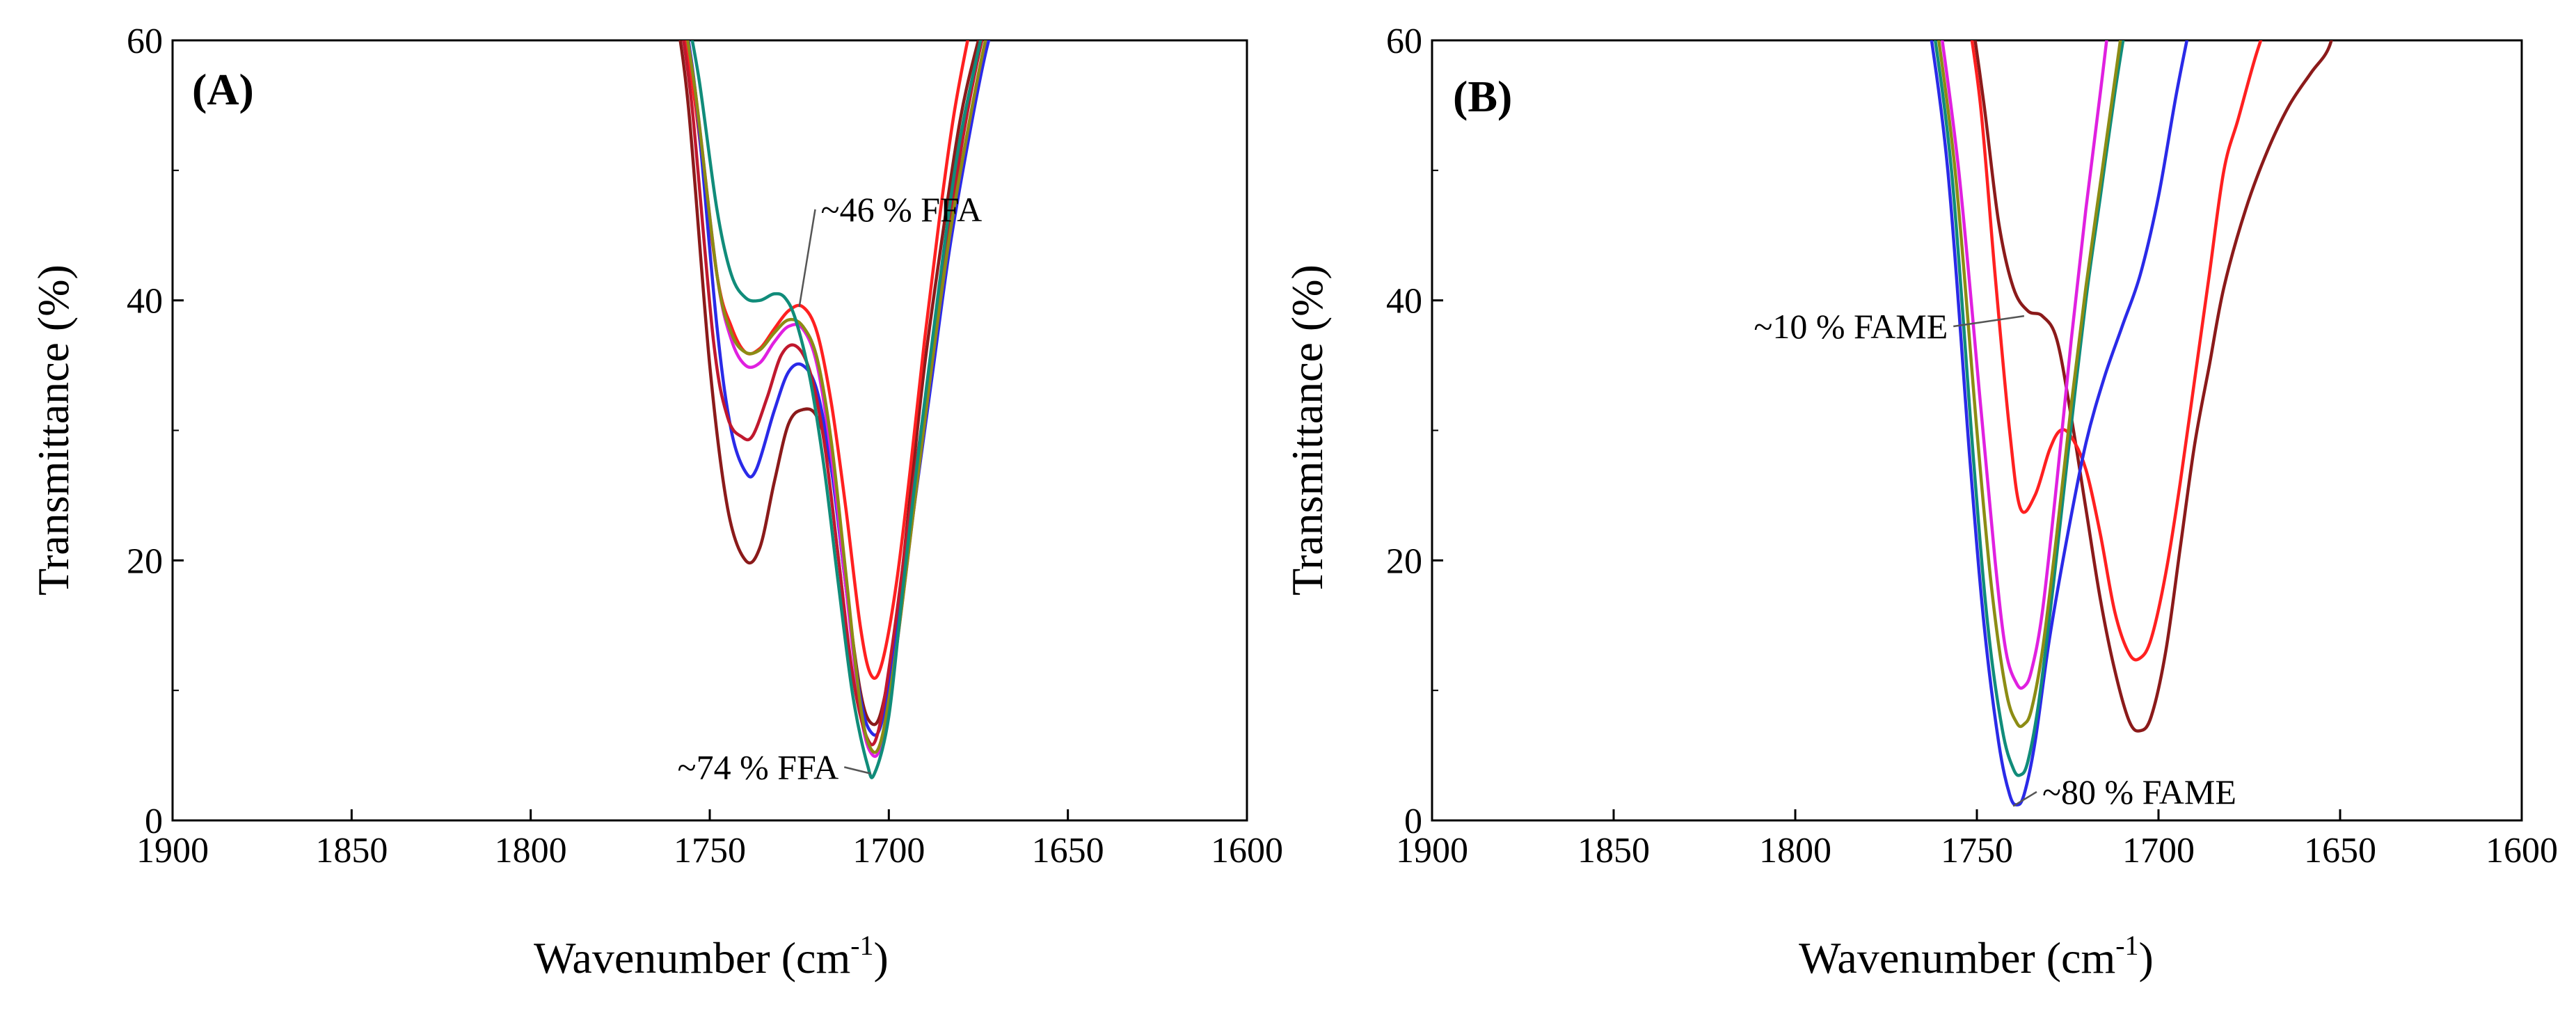 This screenshot has width=2576, height=1009. Describe the element at coordinates (1851, 326) in the screenshot. I see `annotation-label: ~10 % FAME` at that location.